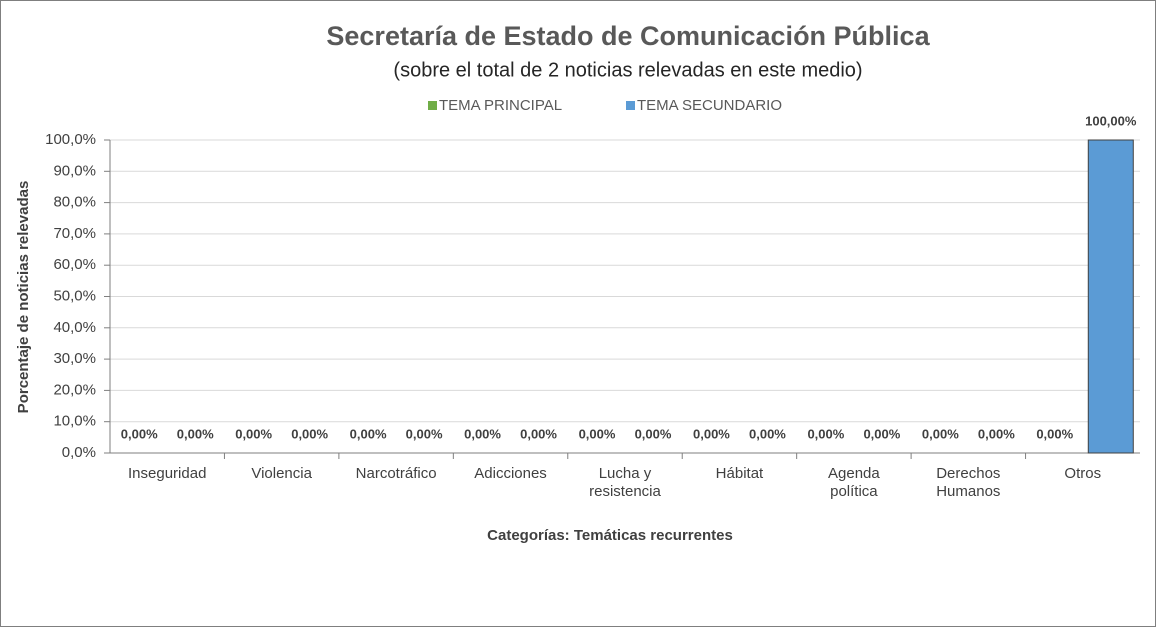 This screenshot has width=1156, height=627. I want to click on y-tick-label: 90,0%, so click(74, 170).